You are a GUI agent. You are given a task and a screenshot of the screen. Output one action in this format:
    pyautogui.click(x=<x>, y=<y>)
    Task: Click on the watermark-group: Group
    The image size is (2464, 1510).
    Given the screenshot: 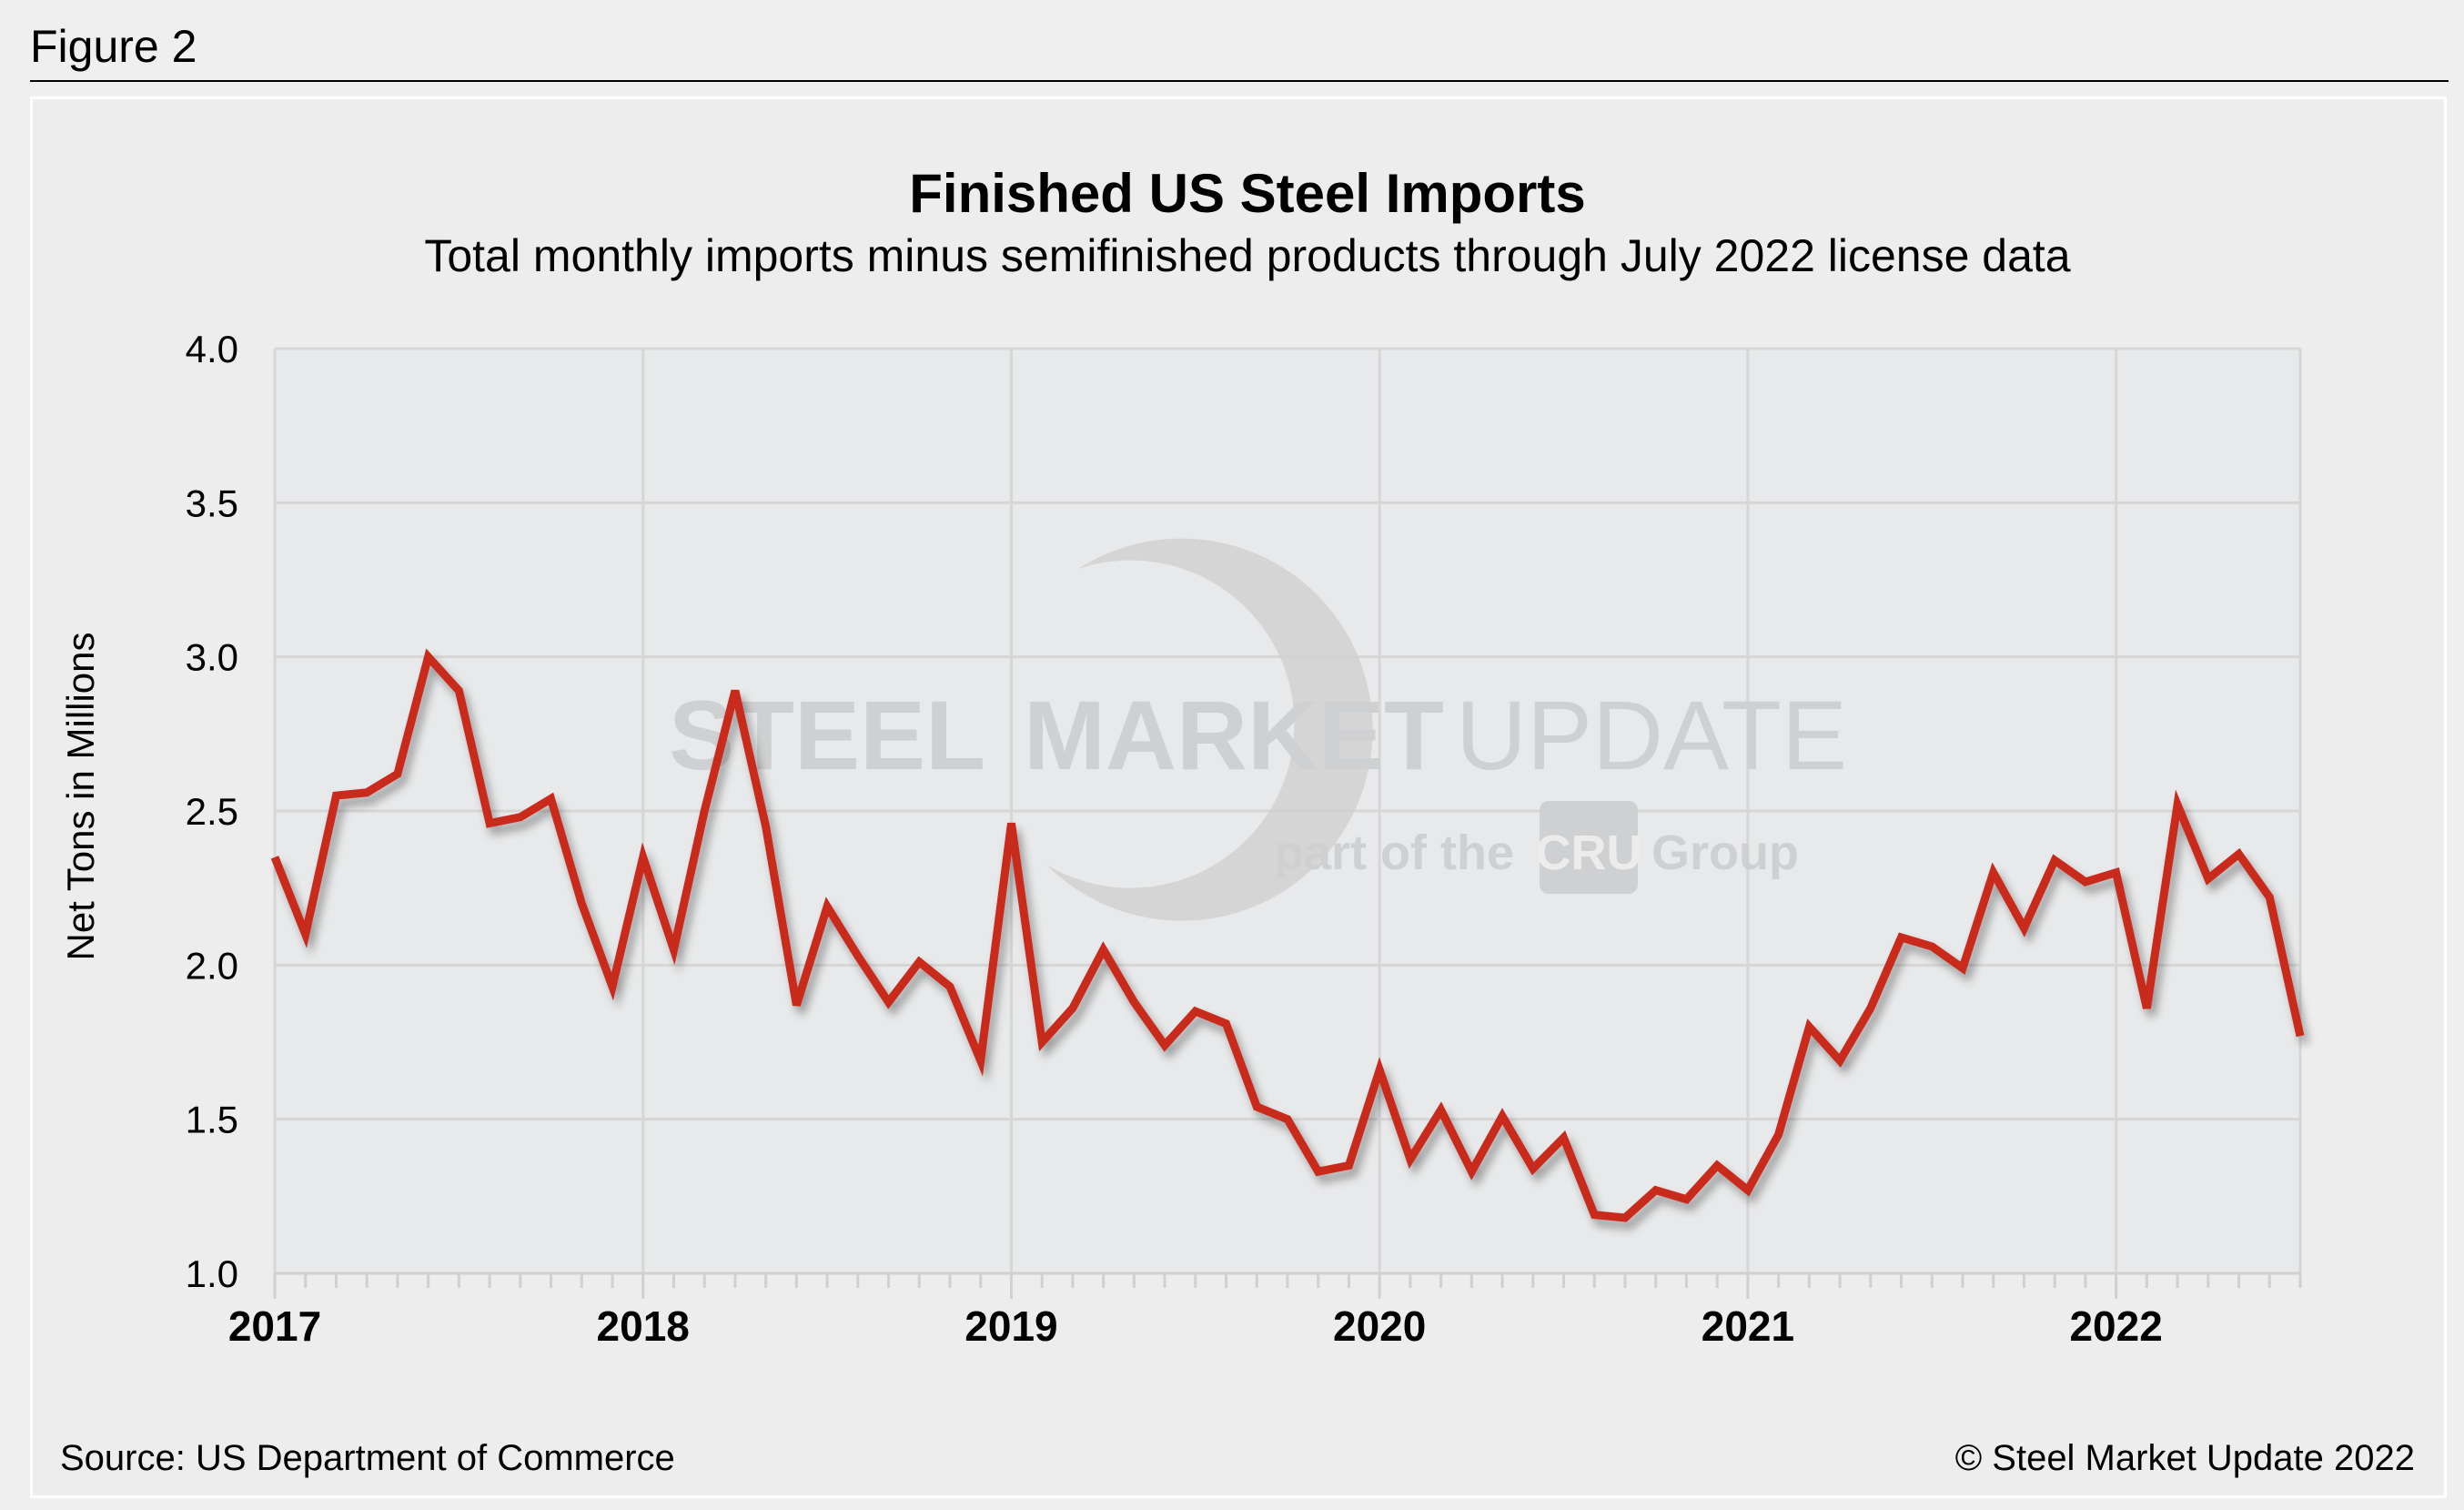 What is the action you would take?
    pyautogui.click(x=1725, y=853)
    